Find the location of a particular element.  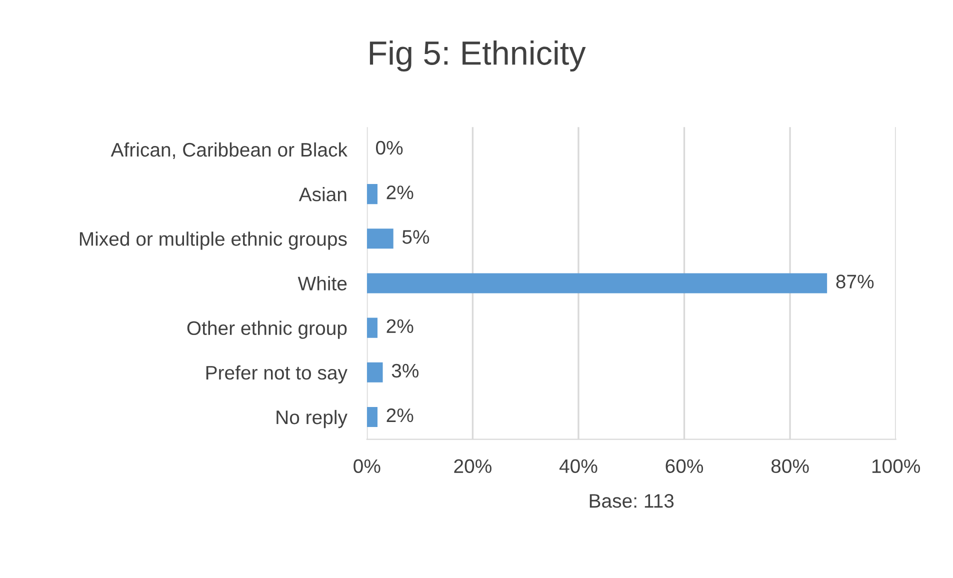

x-tick-label: 0% is located at coordinates (367, 466).